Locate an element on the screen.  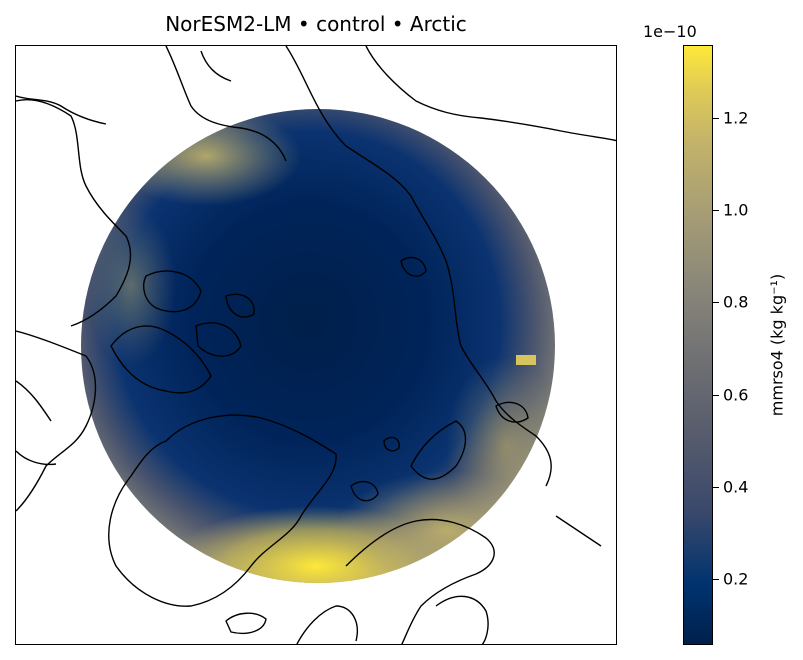
colorbar-tick-label: 1.2 is located at coordinates (736, 118).